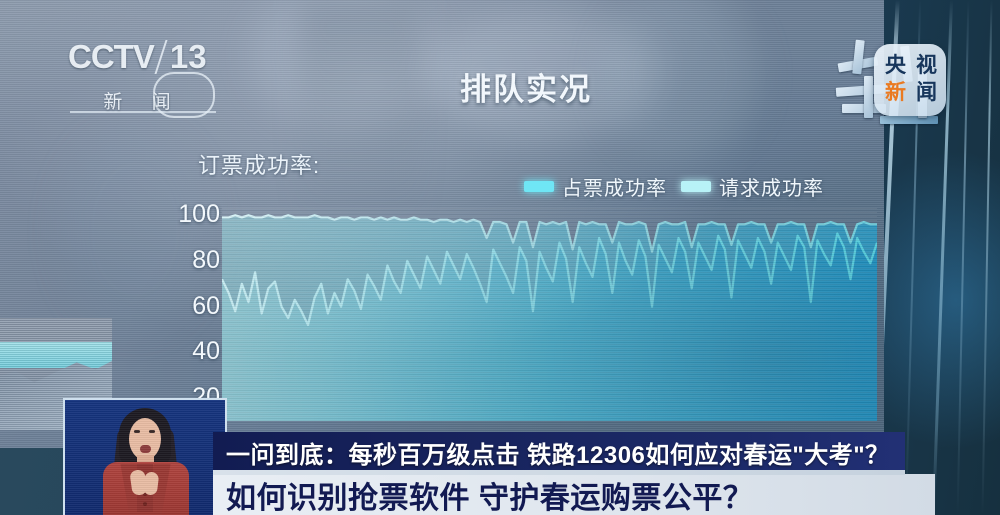 Image resolution: width=1000 pixels, height=515 pixels. I want to click on wall-shadow, so click(360, 115).